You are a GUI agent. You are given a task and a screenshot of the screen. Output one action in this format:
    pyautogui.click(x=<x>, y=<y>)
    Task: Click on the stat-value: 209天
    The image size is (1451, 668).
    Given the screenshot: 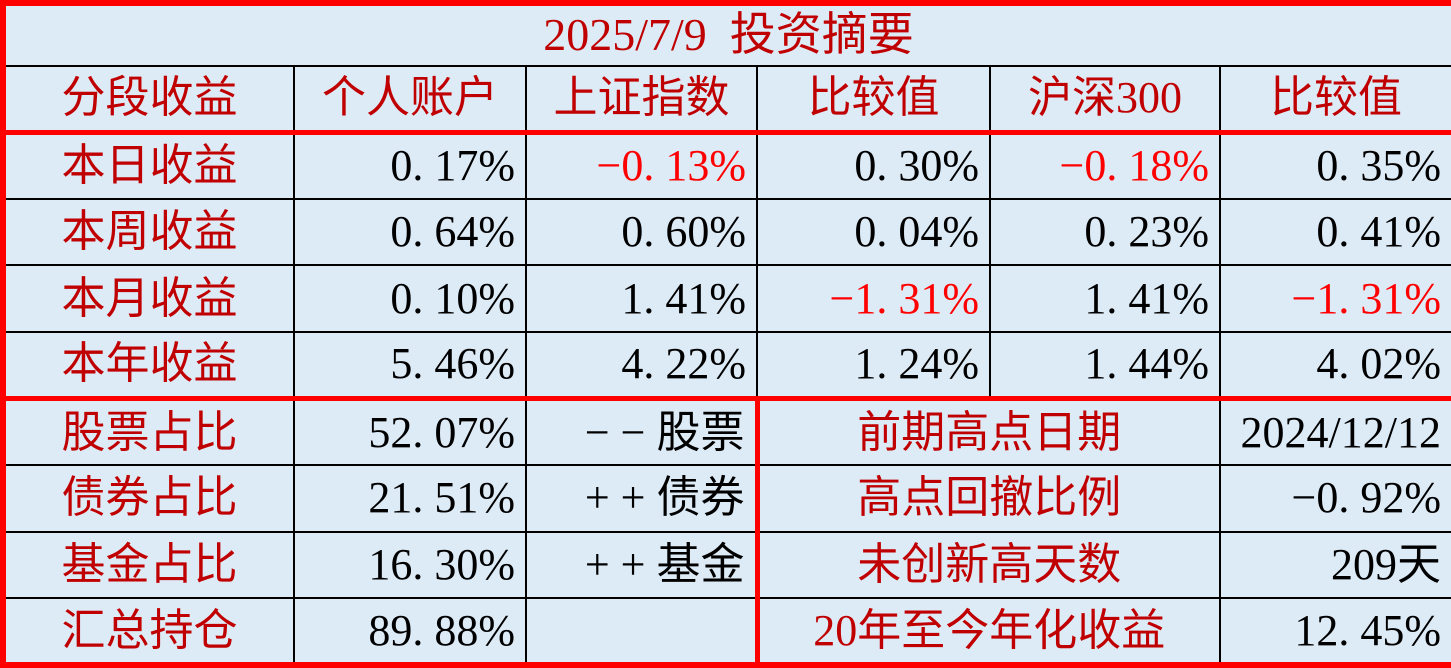 What is the action you would take?
    pyautogui.click(x=1335, y=565)
    